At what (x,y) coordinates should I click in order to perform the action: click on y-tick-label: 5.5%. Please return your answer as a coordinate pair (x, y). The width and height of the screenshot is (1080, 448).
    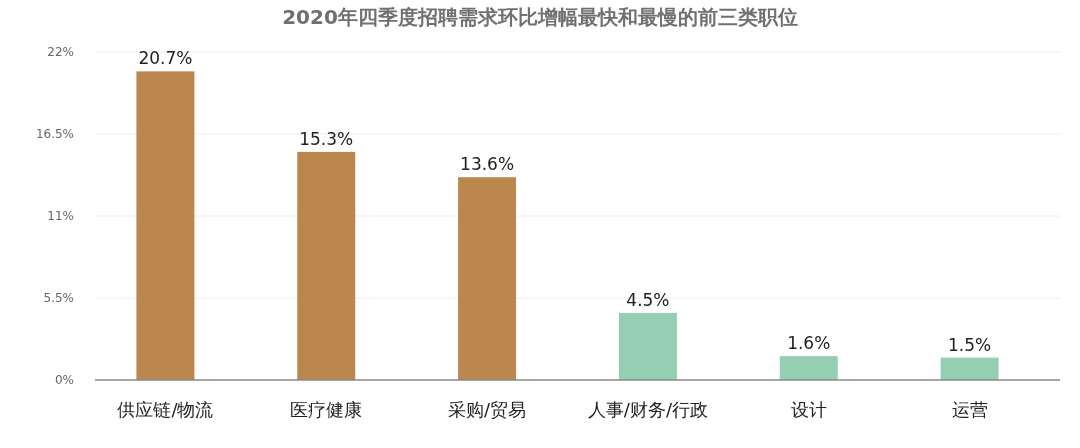
    Looking at the image, I should click on (58, 298).